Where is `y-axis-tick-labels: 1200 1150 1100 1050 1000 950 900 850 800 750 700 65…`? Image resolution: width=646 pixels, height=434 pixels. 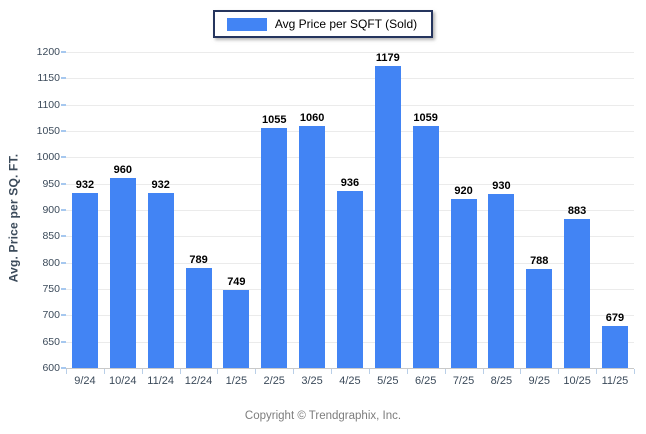
y-axis-tick-labels: 1200 1150 1100 1050 1000 950 900 850 800 750 700 65… is located at coordinates (46, 210).